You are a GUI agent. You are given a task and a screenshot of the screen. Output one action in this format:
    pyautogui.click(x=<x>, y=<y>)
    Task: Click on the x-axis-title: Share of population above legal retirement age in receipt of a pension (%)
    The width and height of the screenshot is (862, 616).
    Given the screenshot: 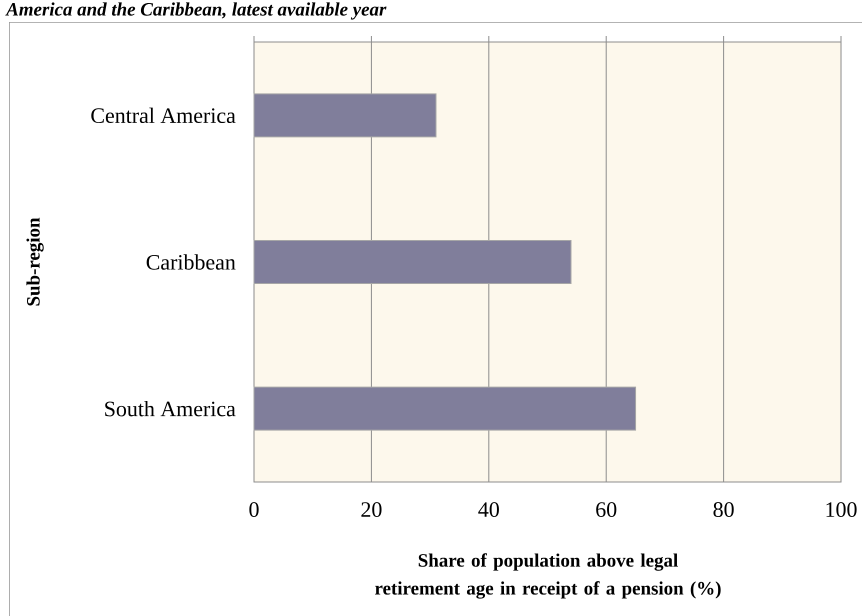 What is the action you would take?
    pyautogui.click(x=548, y=576)
    